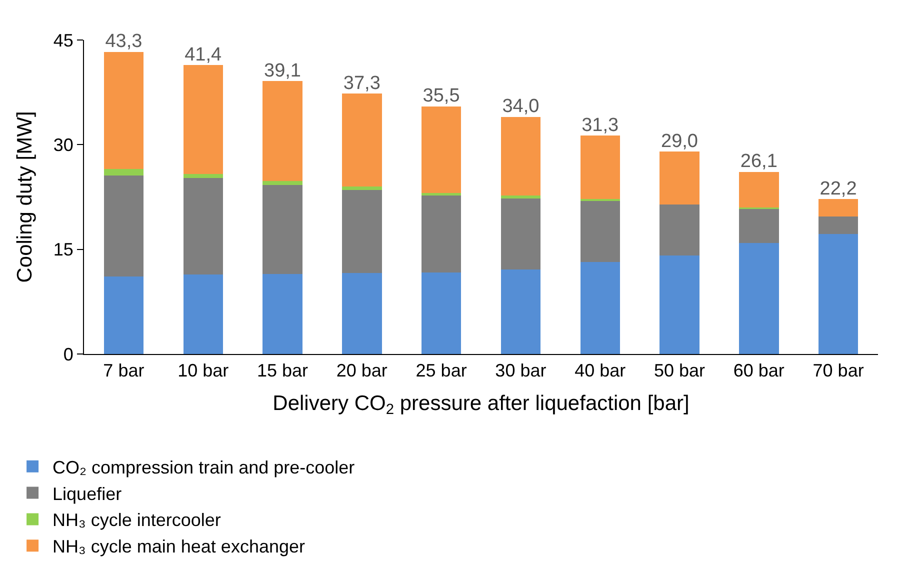 This screenshot has height=576, width=898. What do you see at coordinates (68, 354) in the screenshot?
I see `y-tick-label: 0` at bounding box center [68, 354].